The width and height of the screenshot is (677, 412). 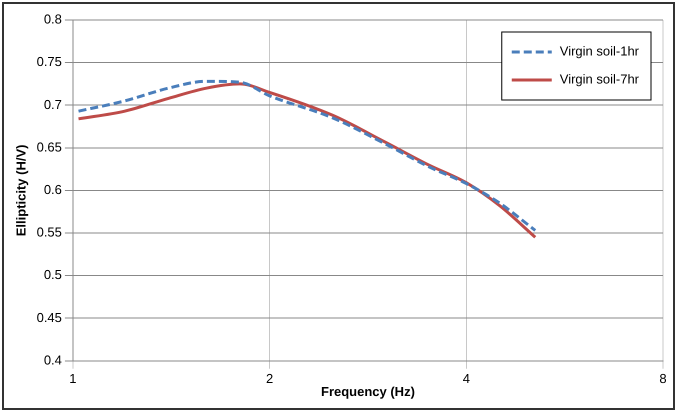 What do you see at coordinates (53, 189) in the screenshot?
I see `y-tick-label: 0.6` at bounding box center [53, 189].